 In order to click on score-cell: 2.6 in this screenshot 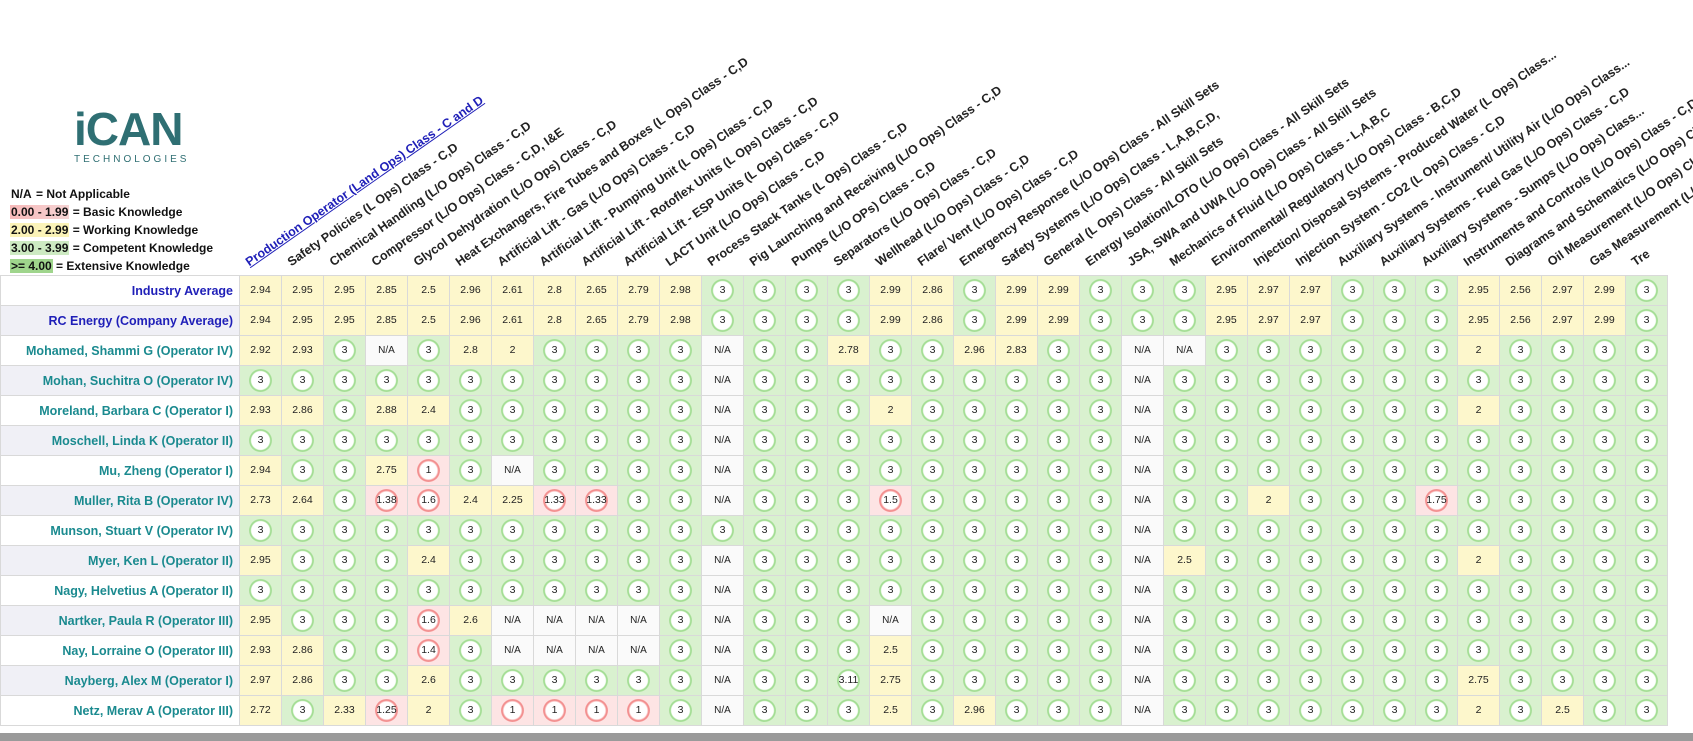, I will do `click(428, 680)`.